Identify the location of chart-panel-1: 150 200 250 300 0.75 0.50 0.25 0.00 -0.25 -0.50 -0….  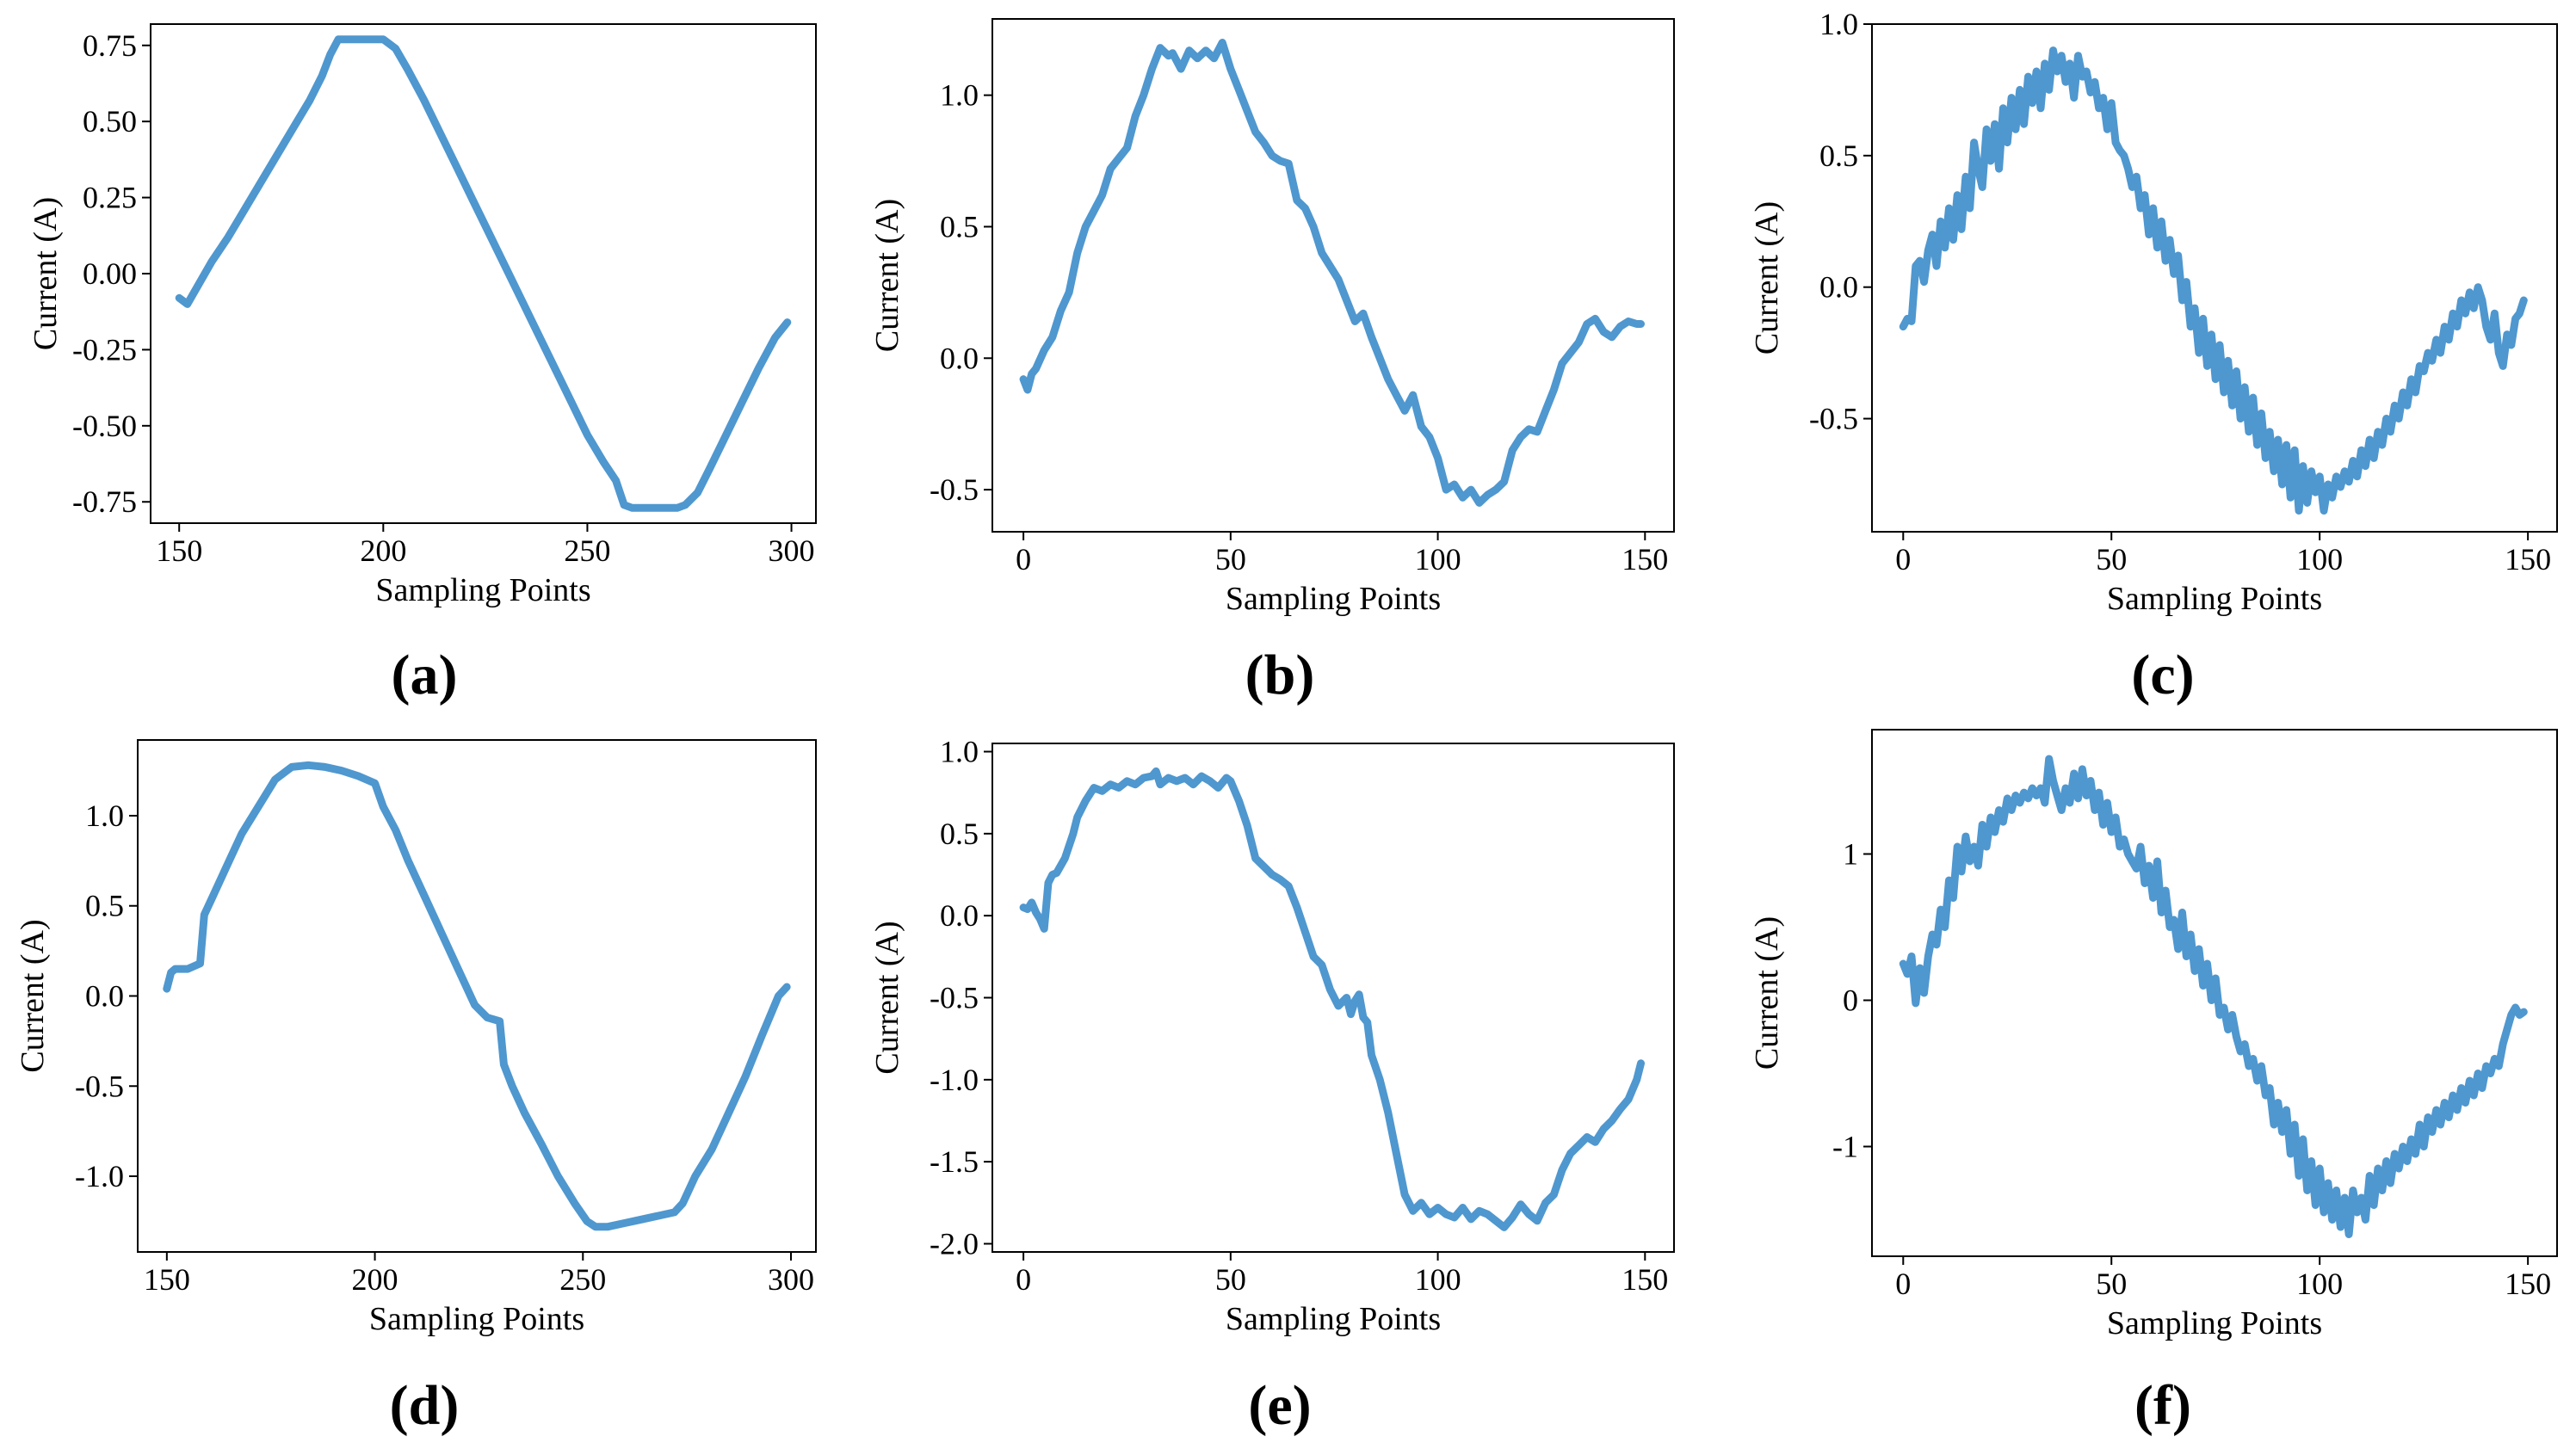
(422, 364).